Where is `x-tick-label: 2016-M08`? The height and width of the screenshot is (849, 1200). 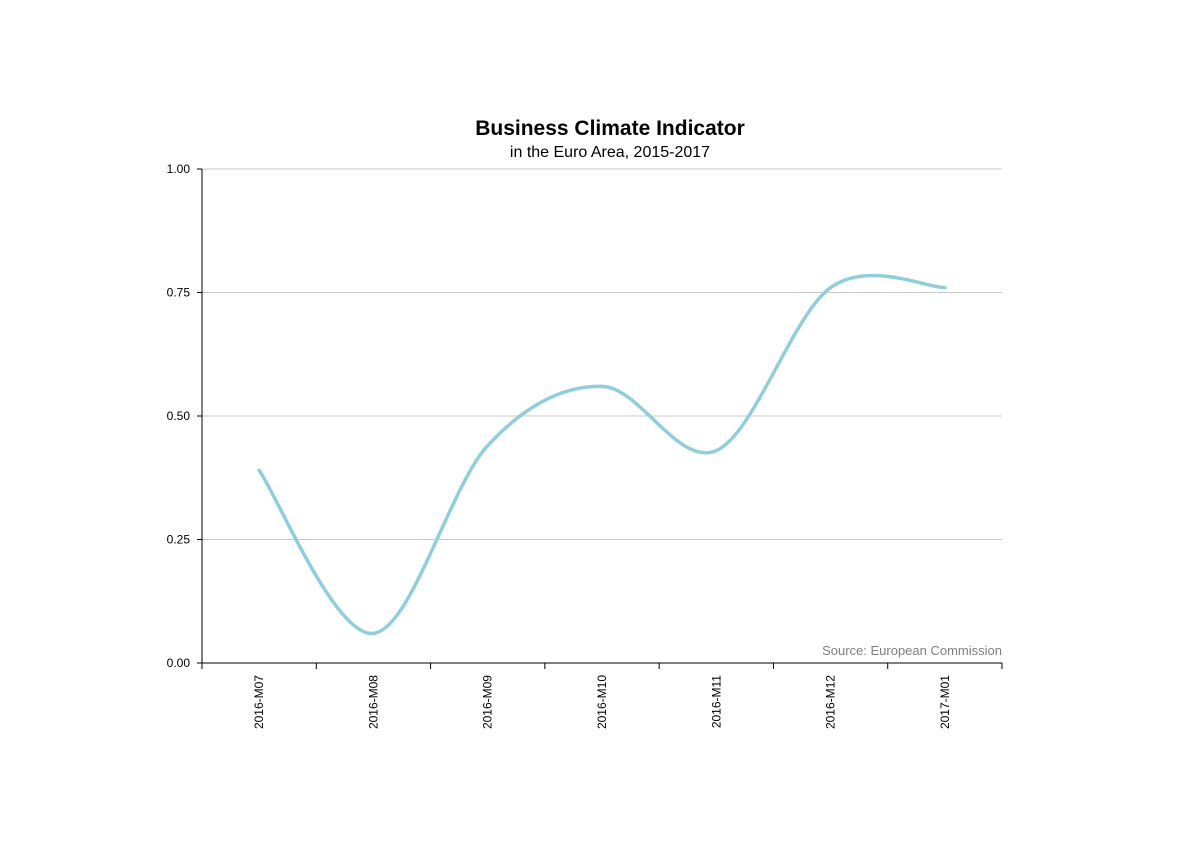
x-tick-label: 2016-M08 is located at coordinates (373, 702).